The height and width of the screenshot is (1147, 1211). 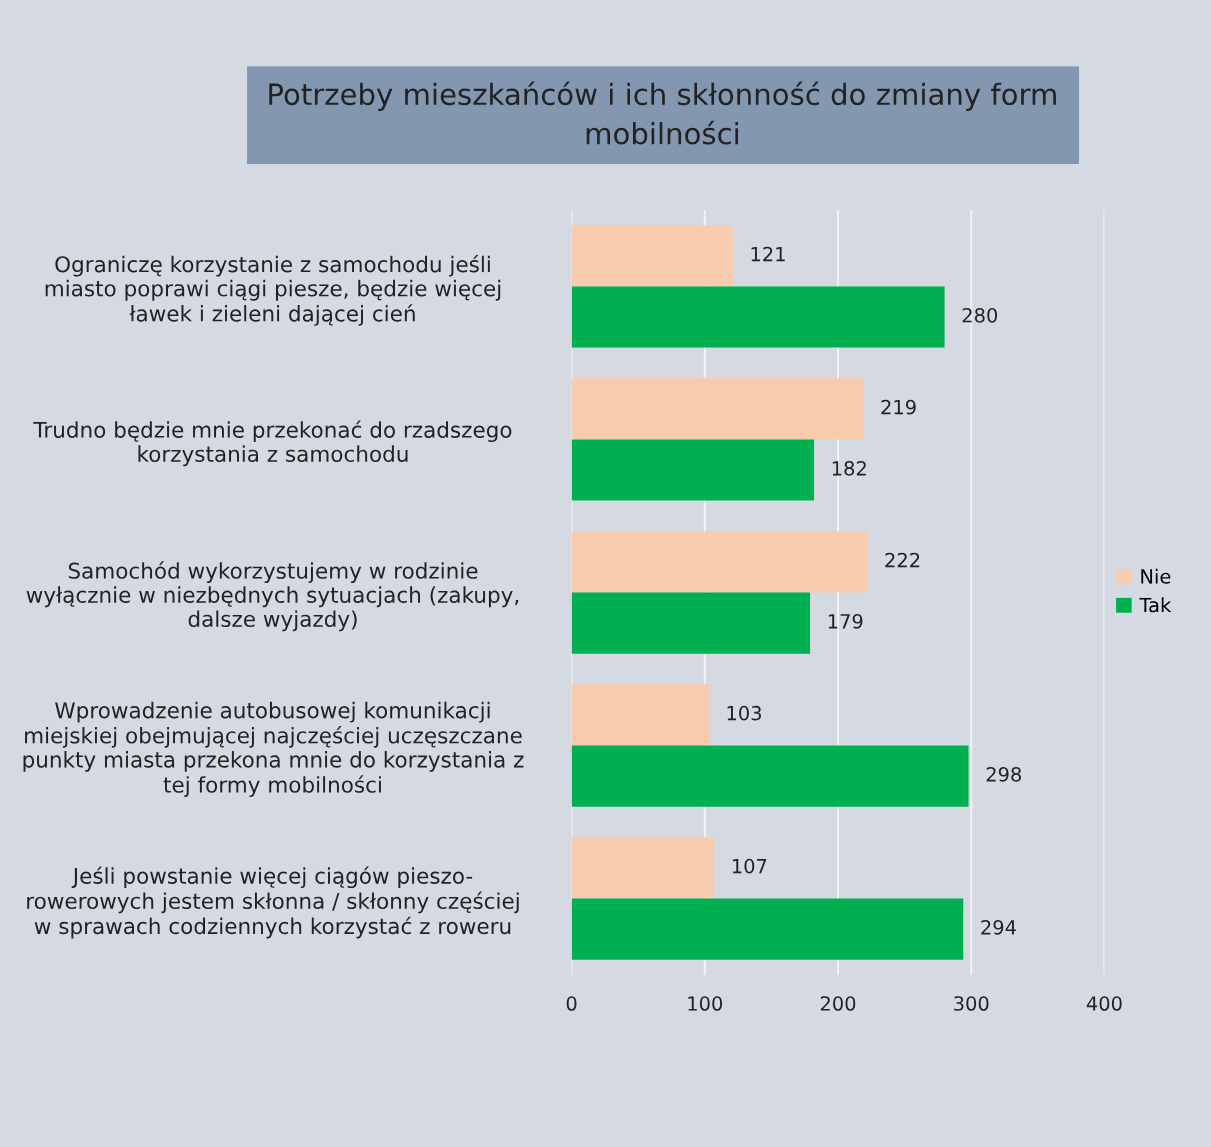 I want to click on x-tick-label: 100, so click(x=705, y=1003).